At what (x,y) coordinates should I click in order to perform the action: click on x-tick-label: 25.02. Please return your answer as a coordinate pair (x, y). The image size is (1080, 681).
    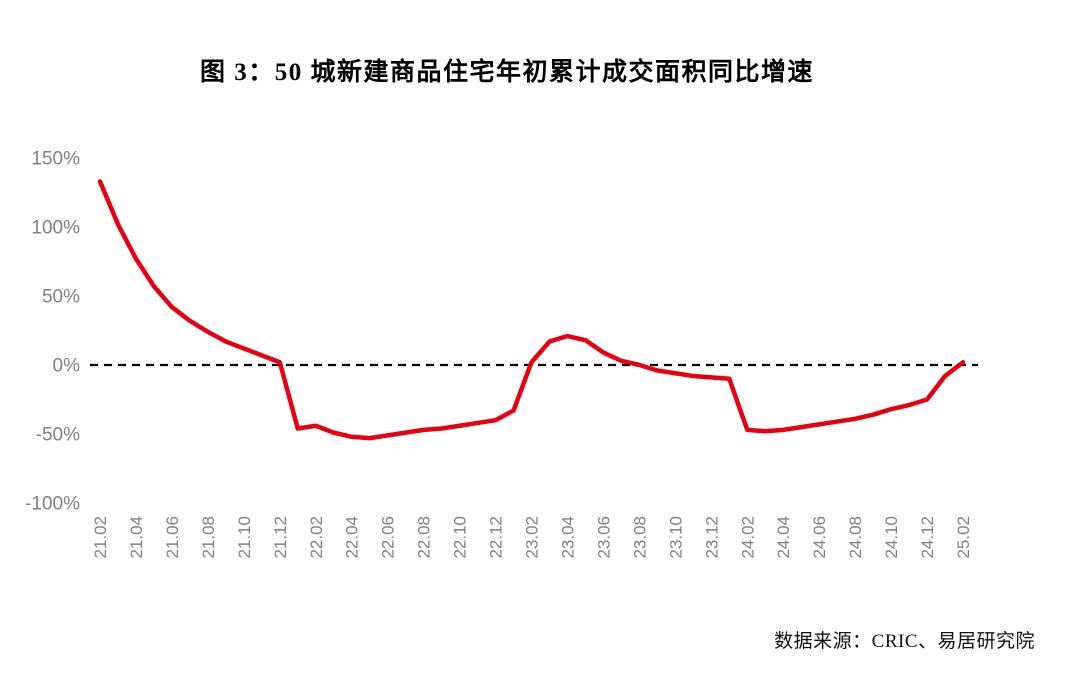
    Looking at the image, I should click on (963, 537).